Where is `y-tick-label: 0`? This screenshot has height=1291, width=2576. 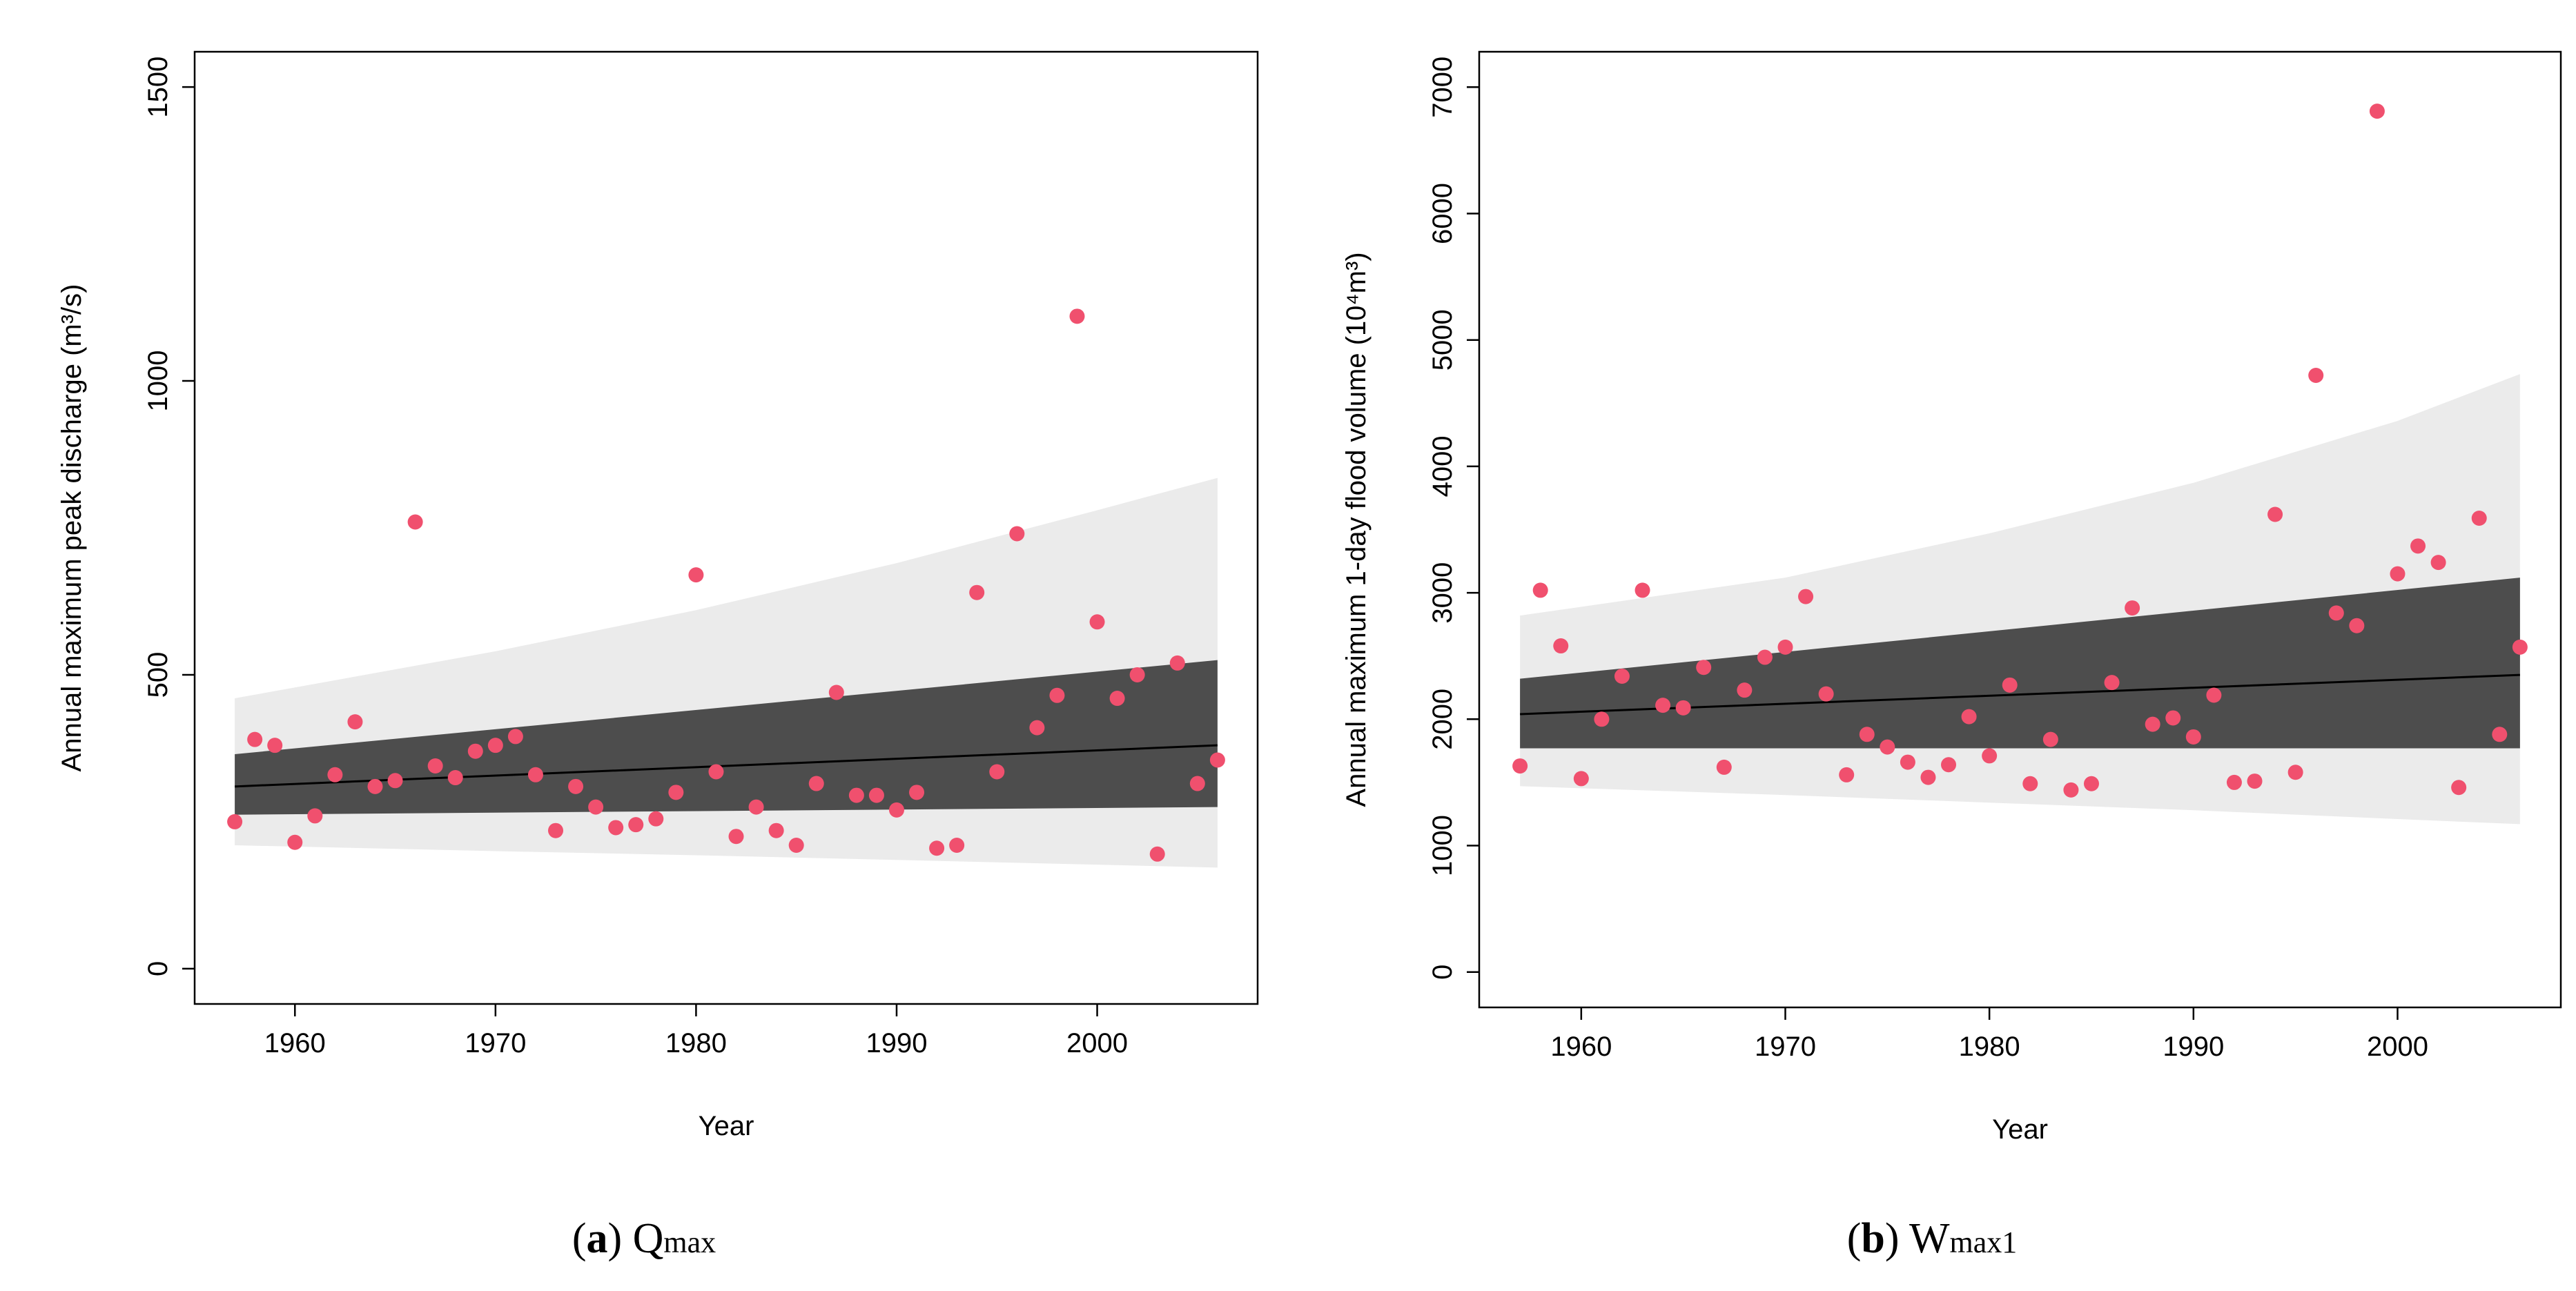
y-tick-label: 0 is located at coordinates (158, 969).